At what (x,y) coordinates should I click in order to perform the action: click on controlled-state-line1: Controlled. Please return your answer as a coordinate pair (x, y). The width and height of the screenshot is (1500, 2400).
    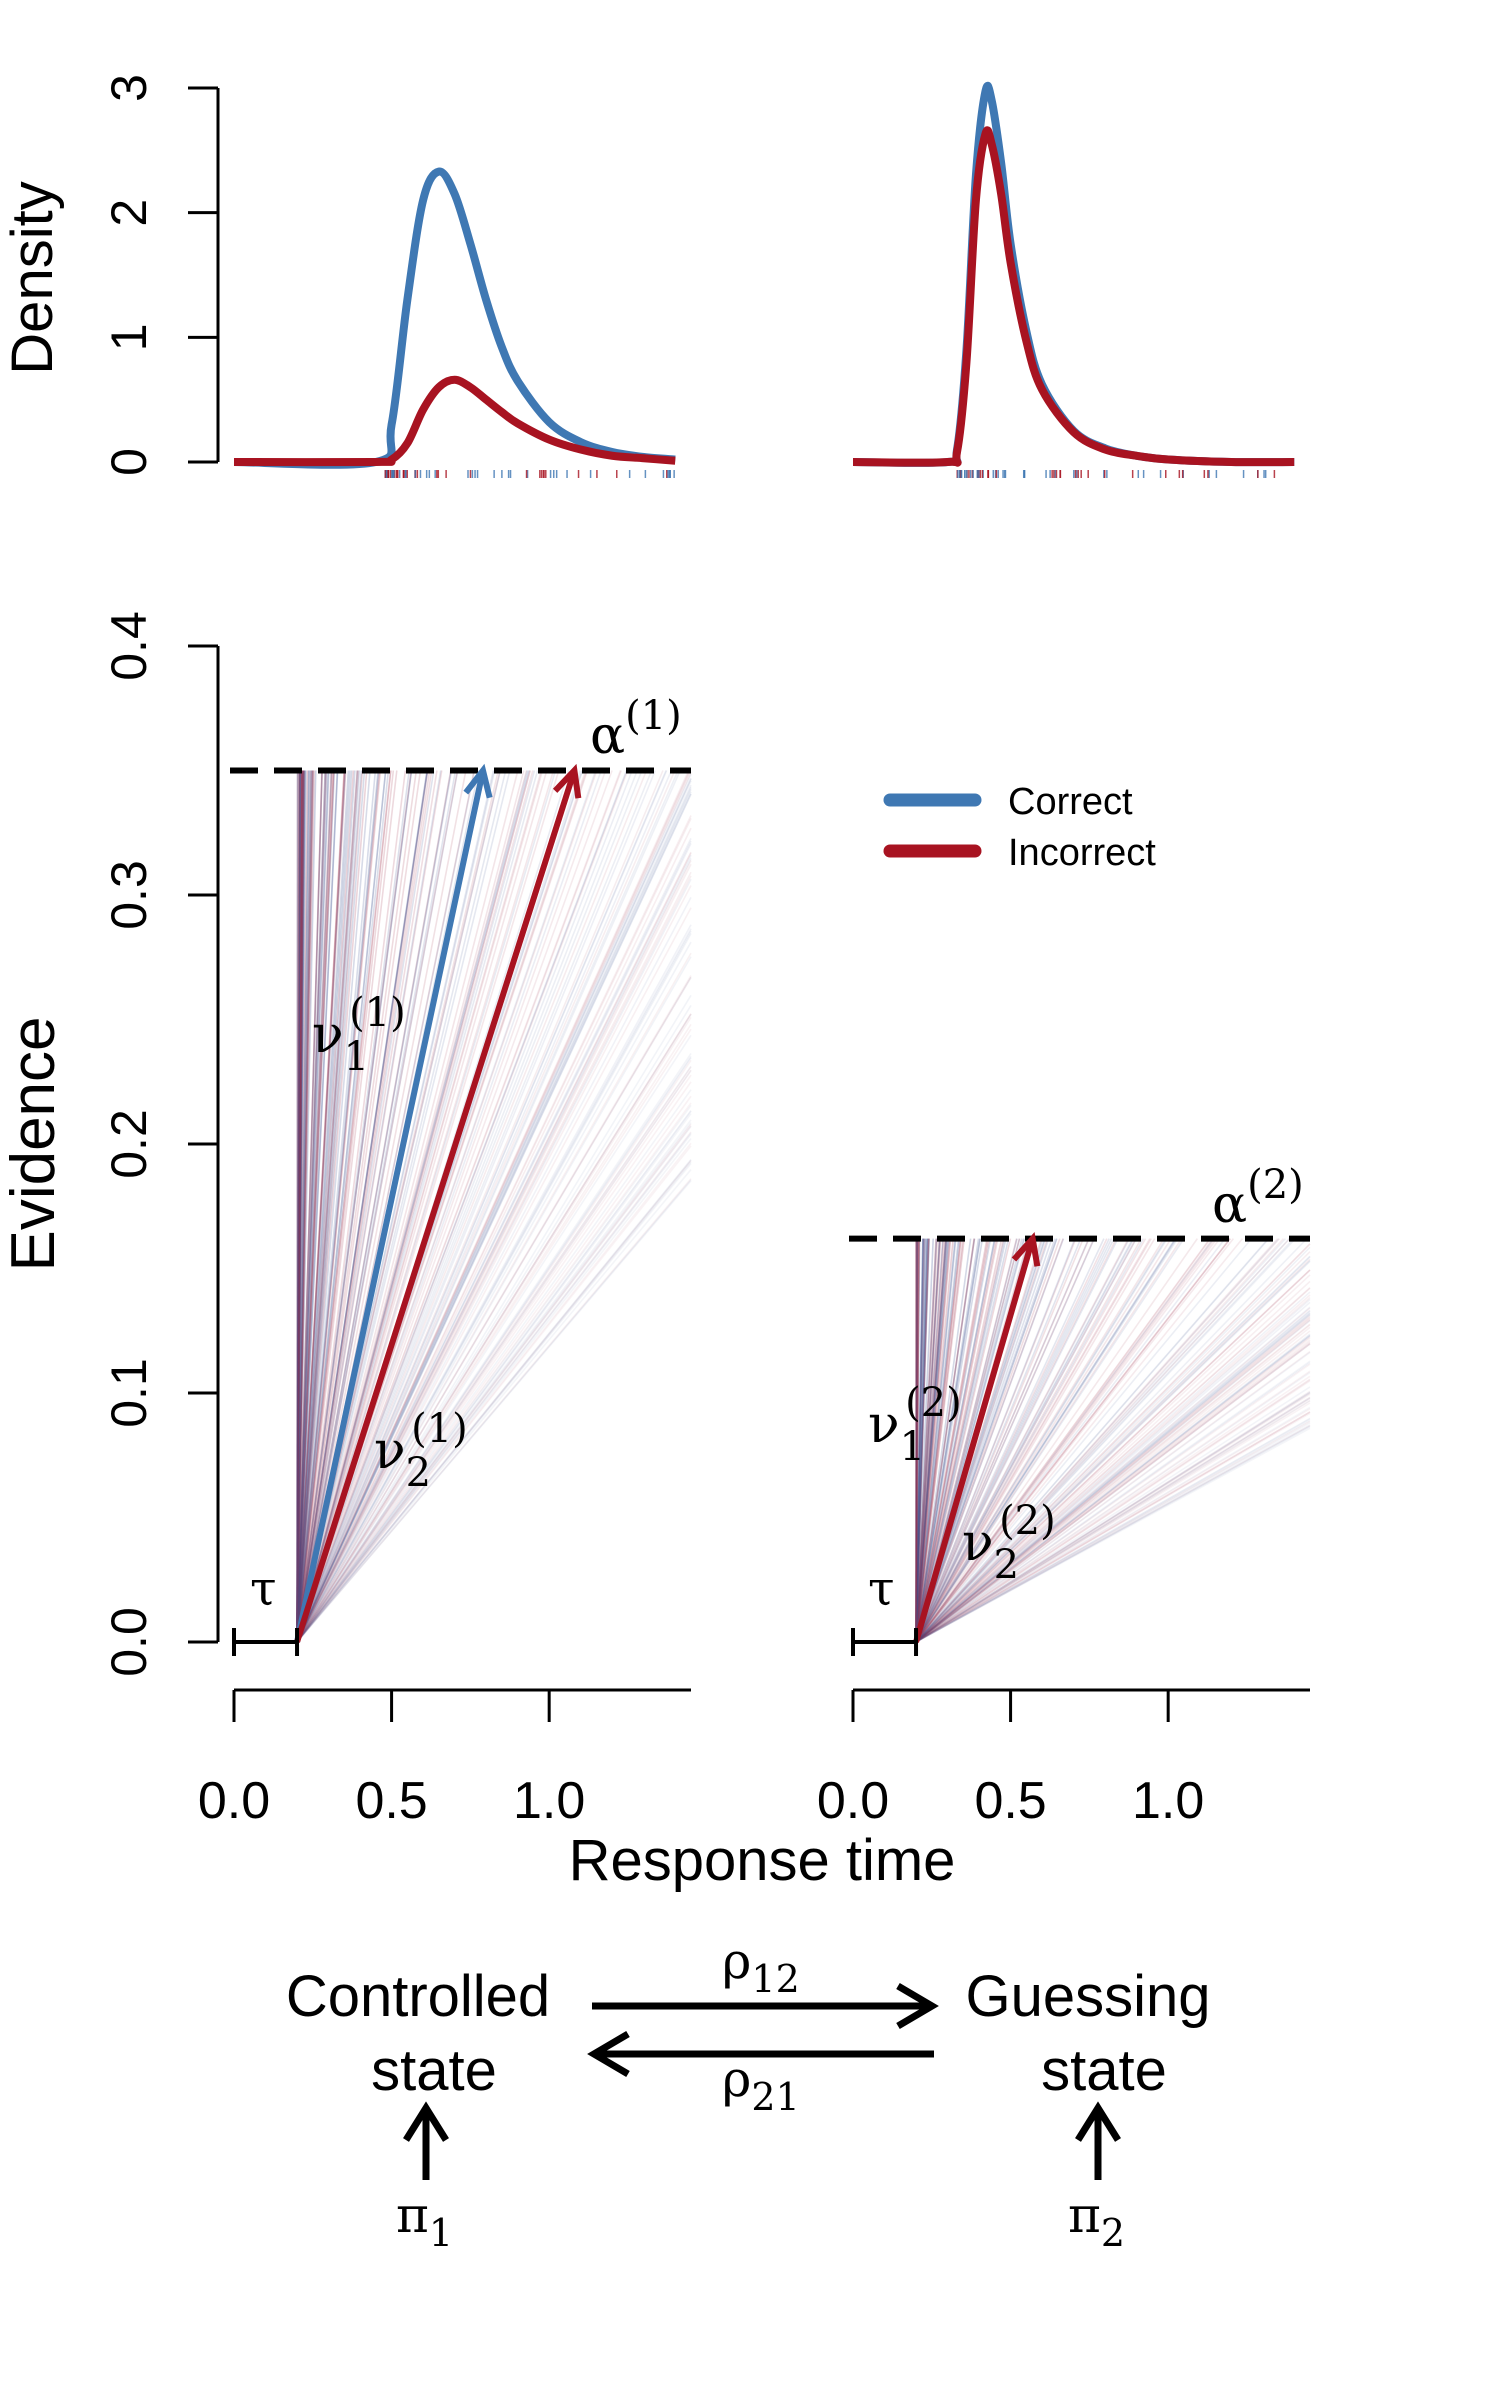
    Looking at the image, I should click on (418, 1996).